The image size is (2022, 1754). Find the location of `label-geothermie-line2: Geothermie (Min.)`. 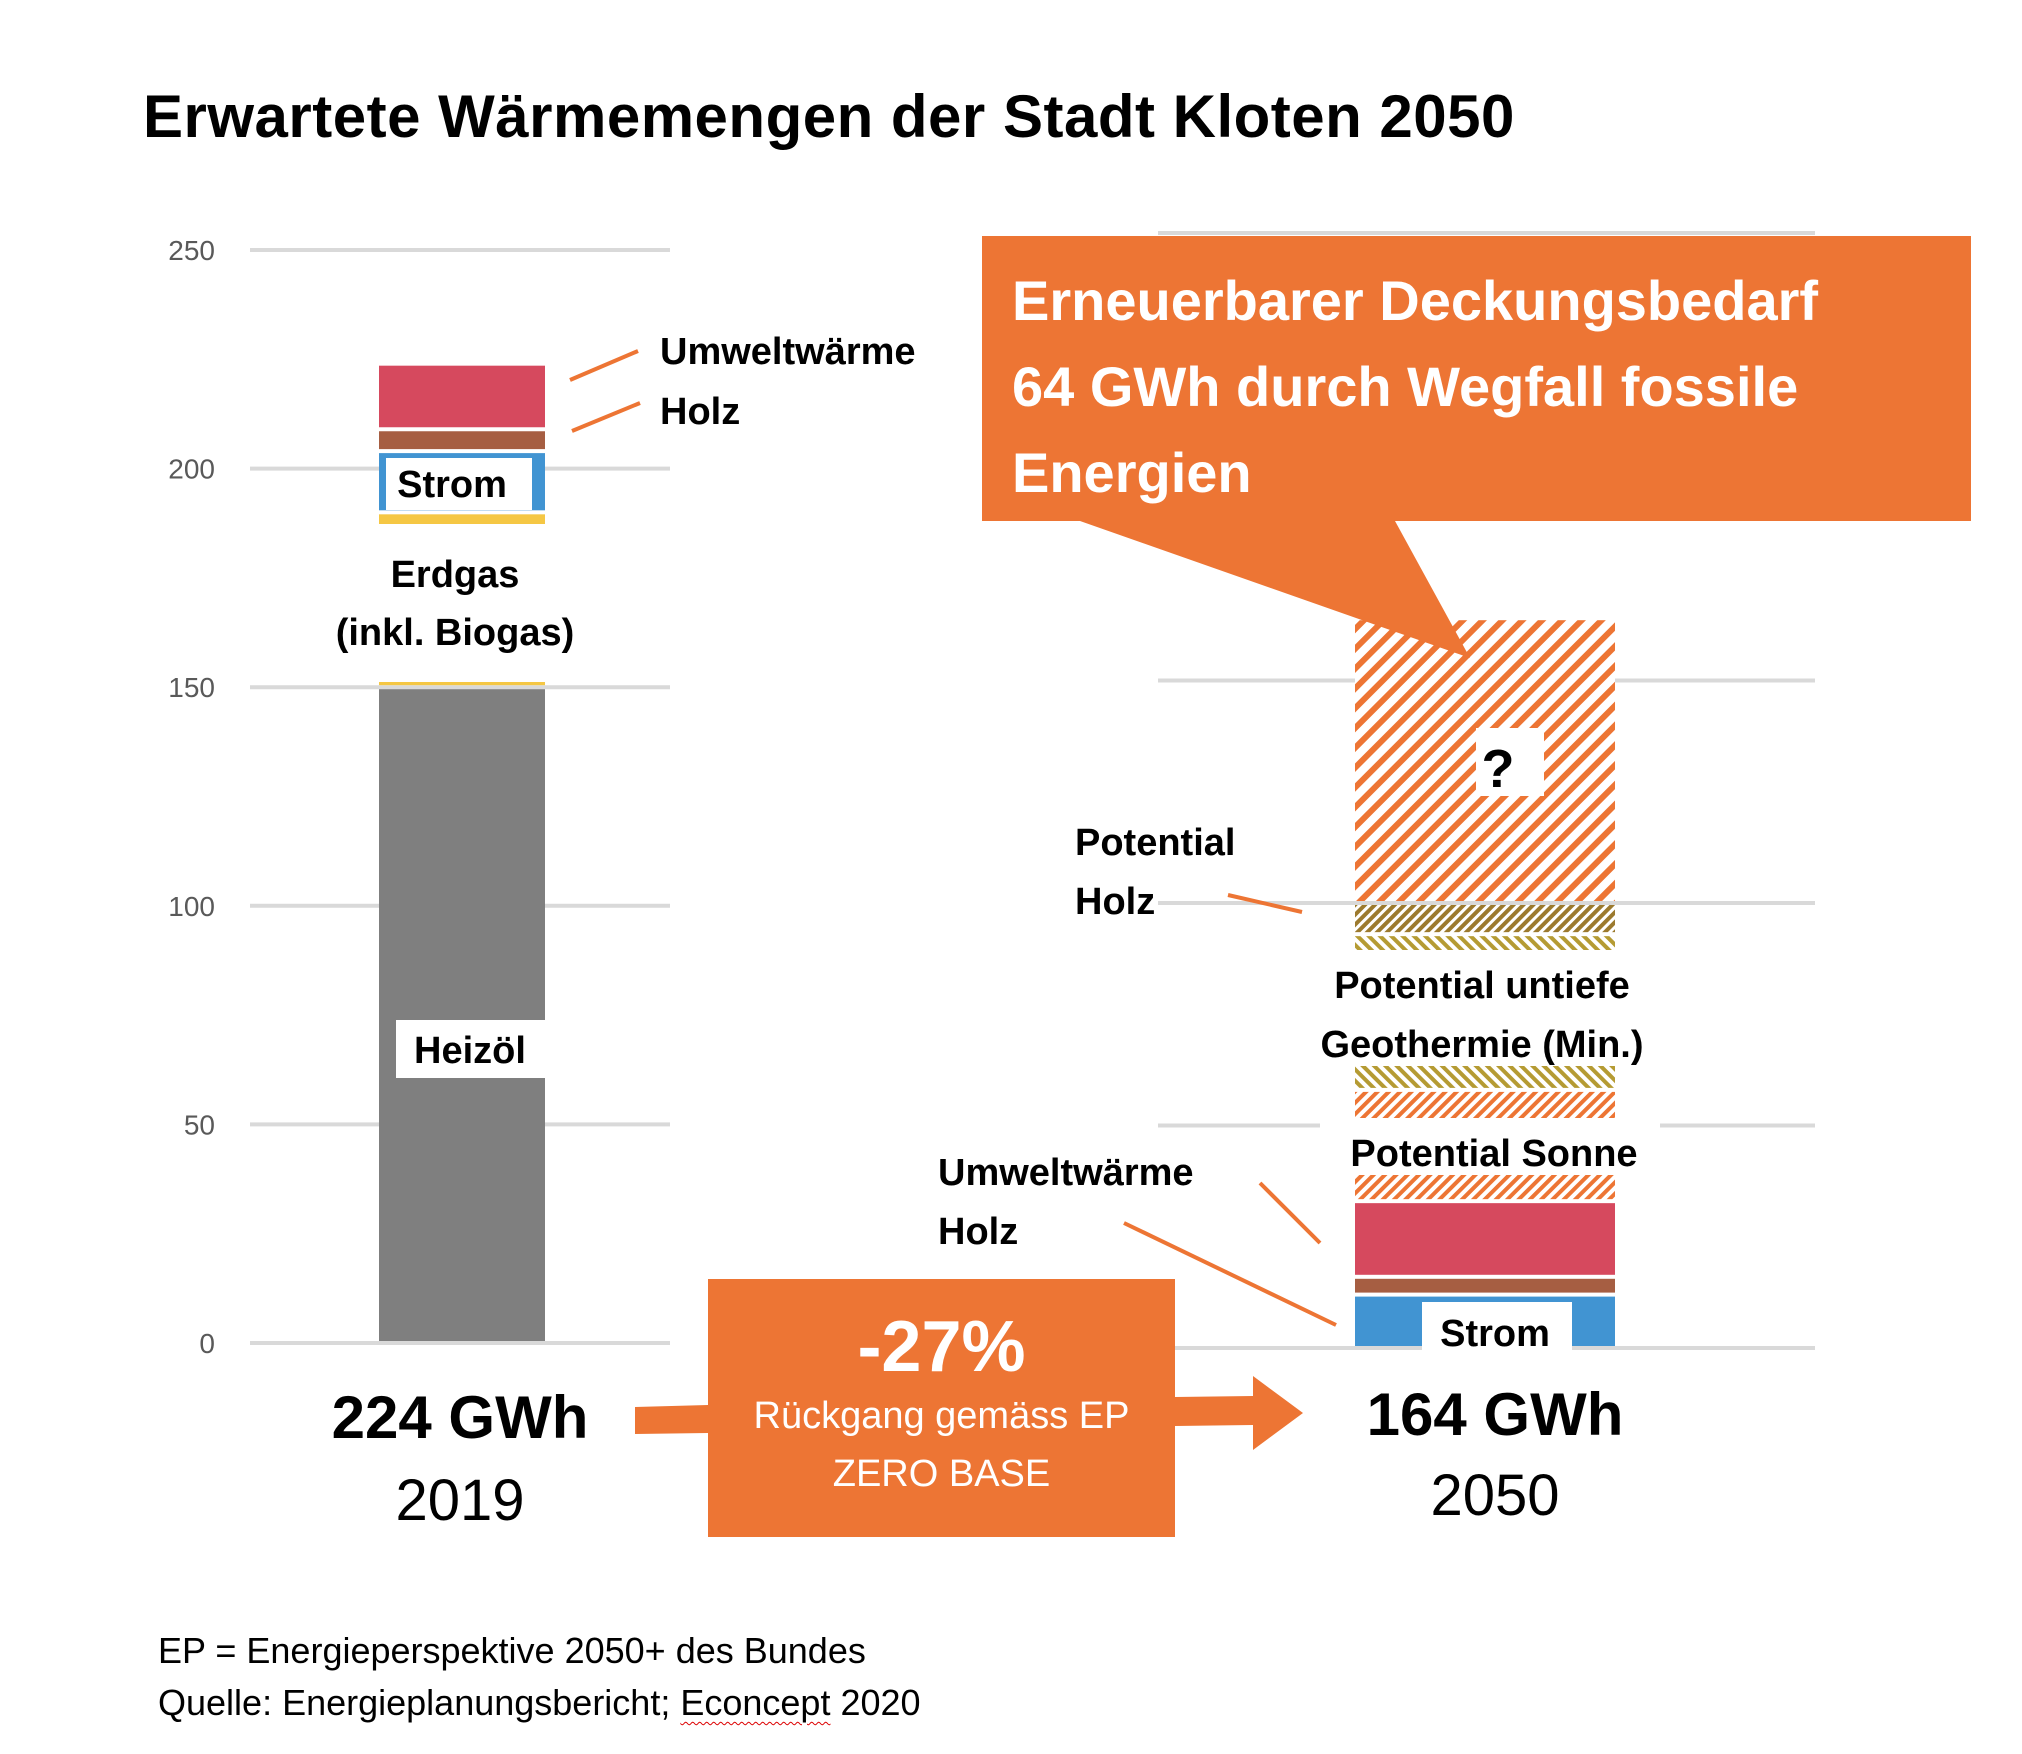

label-geothermie-line2: Geothermie (Min.) is located at coordinates (1481, 1045).